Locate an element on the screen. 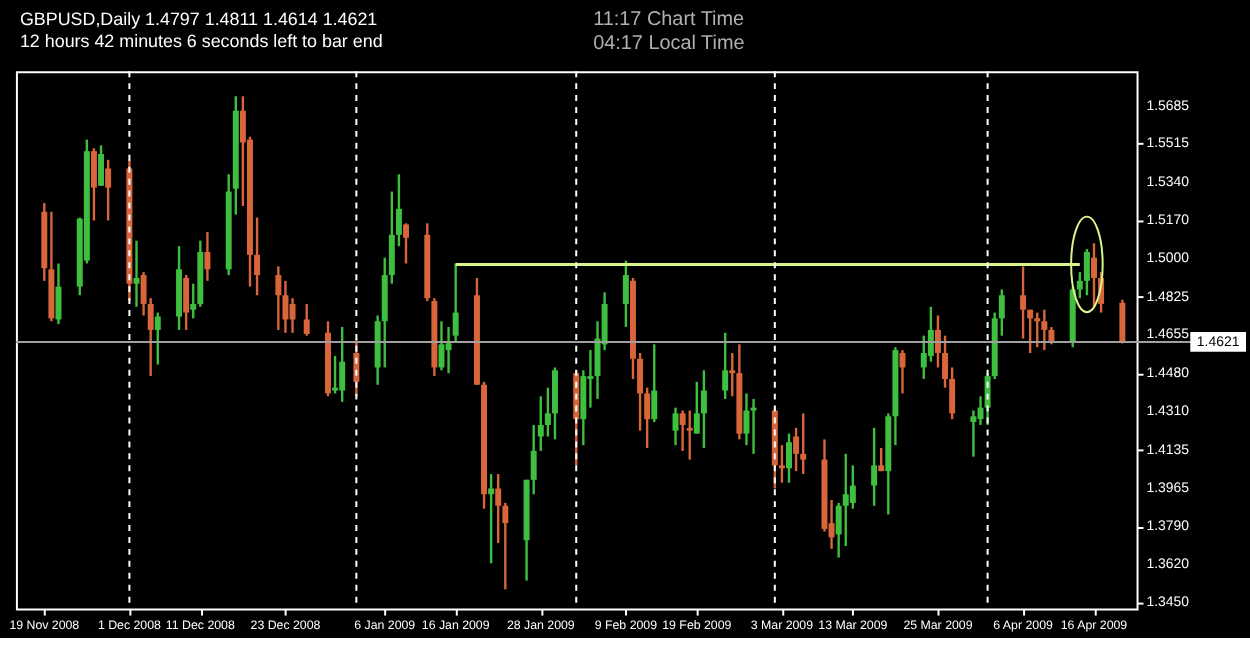  chart-title: GBPUSD,Daily 1.4797 1.4811 1.4614 1.4621 is located at coordinates (198, 19).